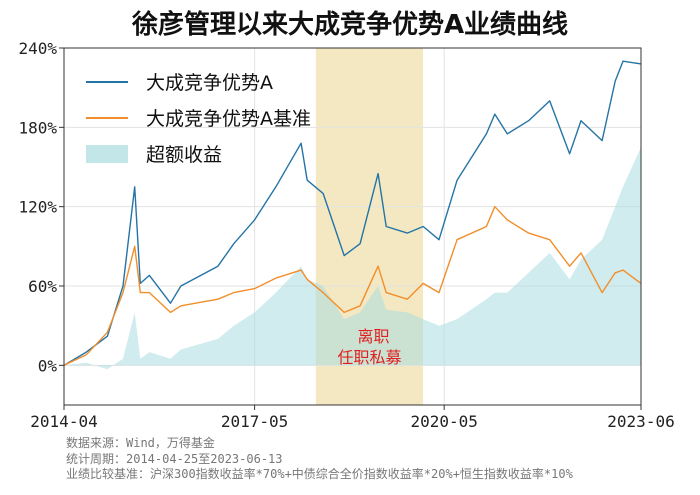 The width and height of the screenshot is (700, 495). Describe the element at coordinates (254, 421) in the screenshot. I see `x-tick-label: 2017-05` at that location.